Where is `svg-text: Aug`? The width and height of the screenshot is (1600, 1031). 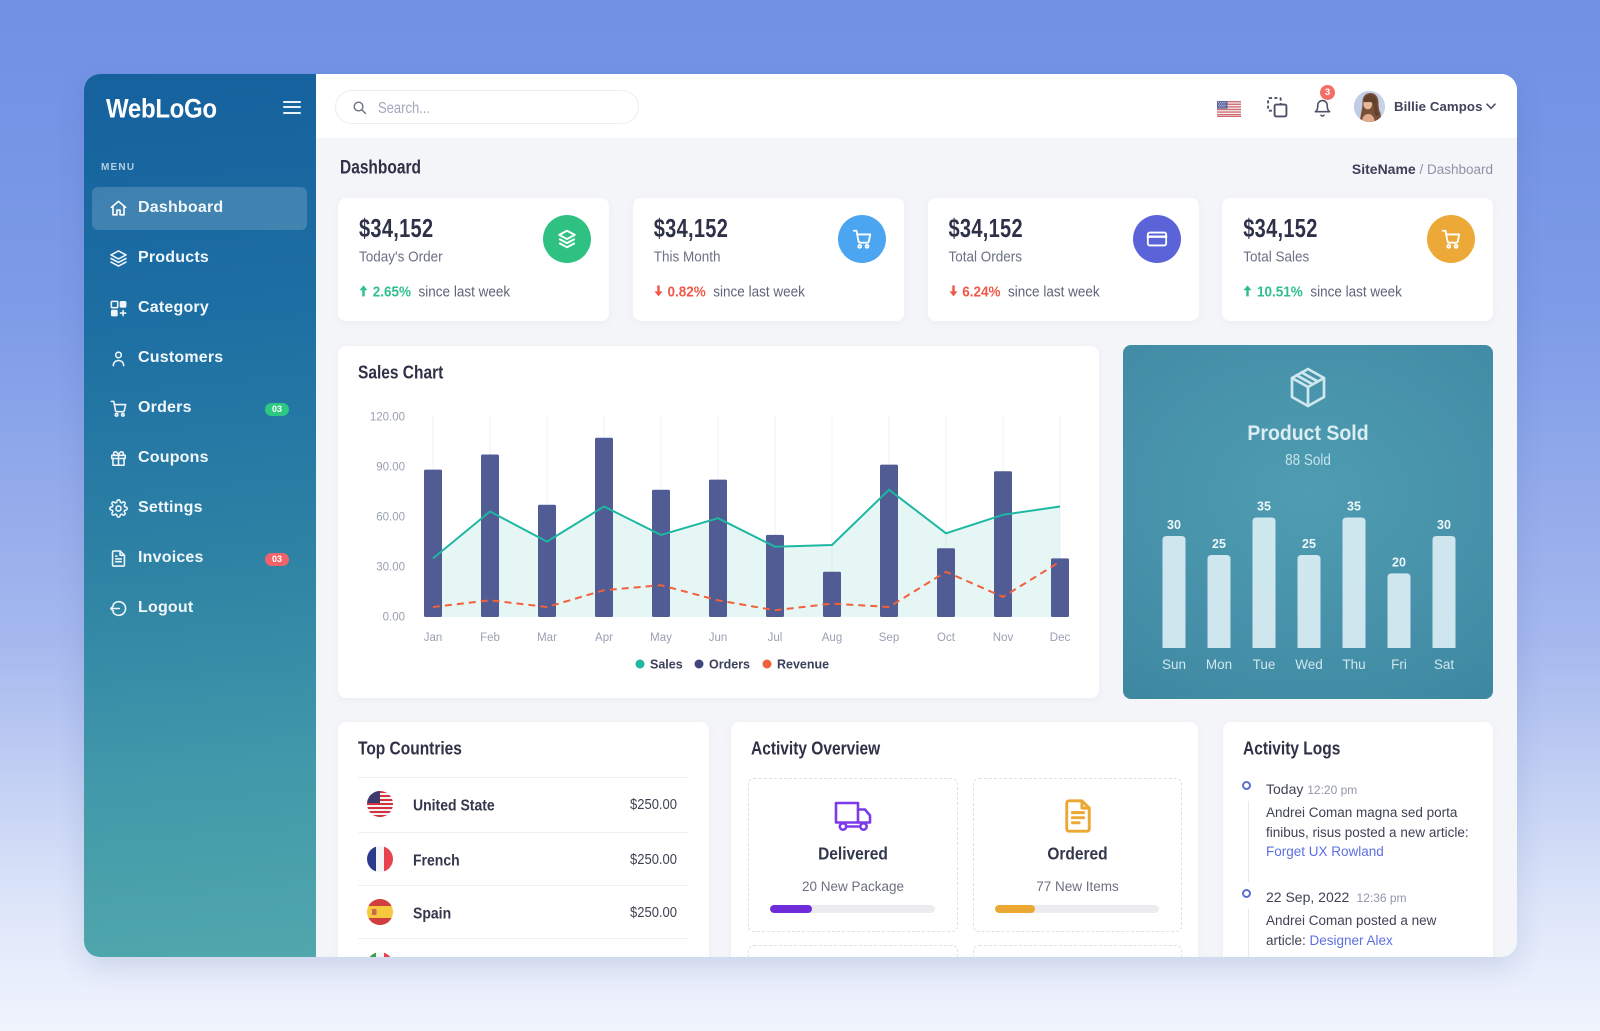
svg-text: Aug is located at coordinates (832, 638).